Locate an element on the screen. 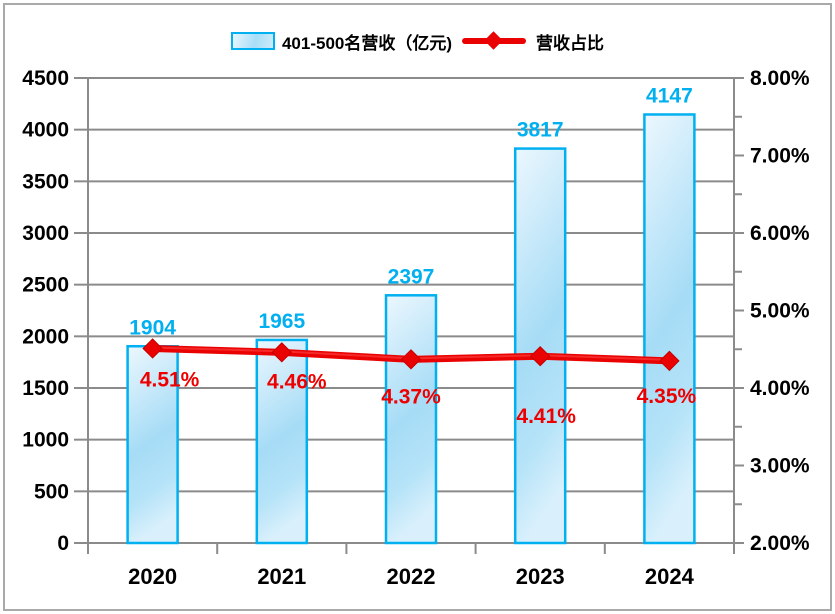 This screenshot has height=614, width=835. bar-2023 is located at coordinates (540, 346).